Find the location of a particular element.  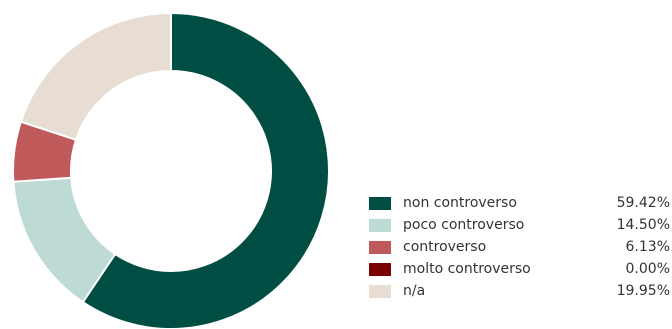

legend-swatch-poco-controverso is located at coordinates (380, 225).